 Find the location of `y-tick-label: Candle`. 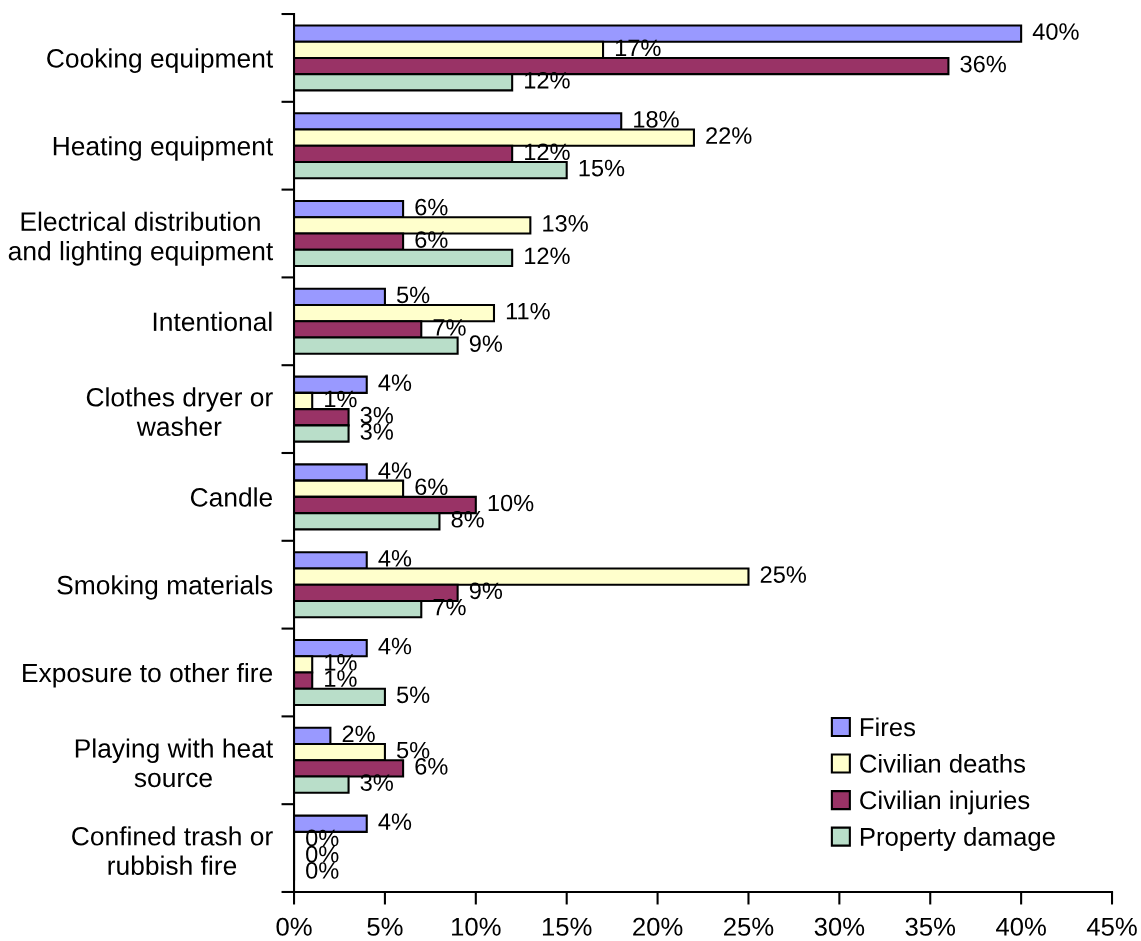

y-tick-label: Candle is located at coordinates (231, 497).